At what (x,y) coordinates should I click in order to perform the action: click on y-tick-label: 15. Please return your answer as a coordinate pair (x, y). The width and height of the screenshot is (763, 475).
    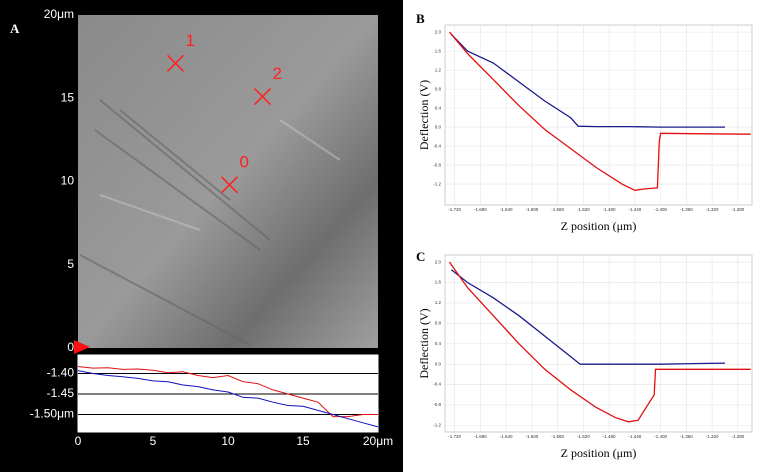
    Looking at the image, I should click on (68, 97).